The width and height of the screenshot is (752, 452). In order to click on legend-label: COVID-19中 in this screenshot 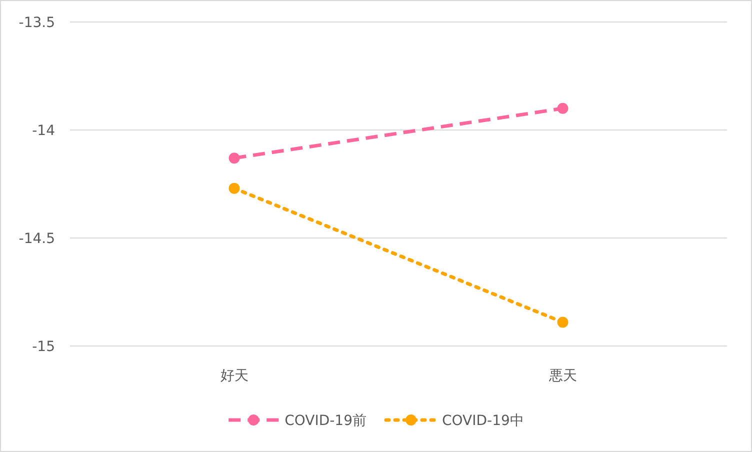, I will do `click(483, 421)`.